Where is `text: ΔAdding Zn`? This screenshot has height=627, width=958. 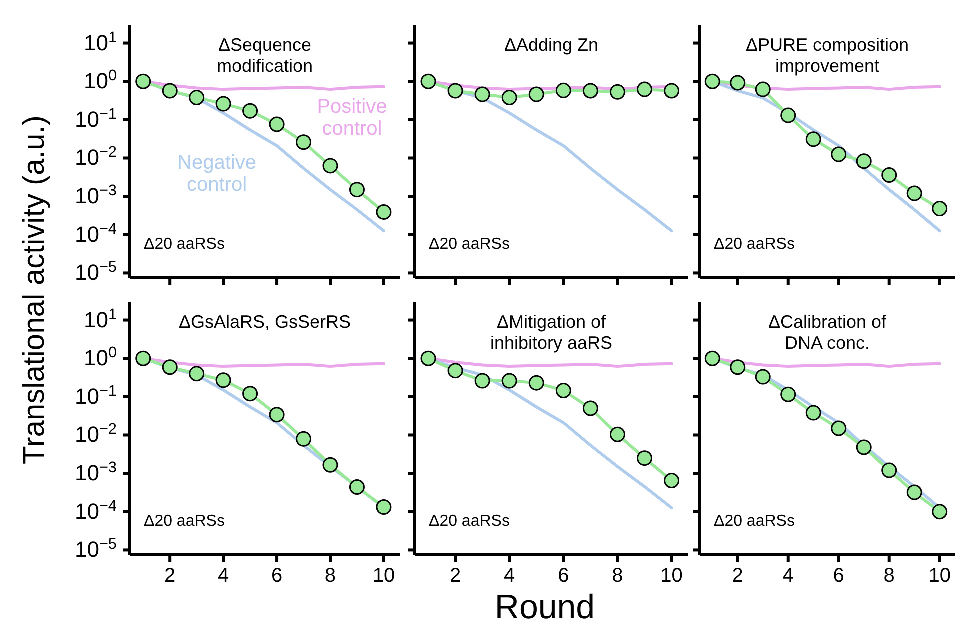 text: ΔAdding Zn is located at coordinates (551, 45).